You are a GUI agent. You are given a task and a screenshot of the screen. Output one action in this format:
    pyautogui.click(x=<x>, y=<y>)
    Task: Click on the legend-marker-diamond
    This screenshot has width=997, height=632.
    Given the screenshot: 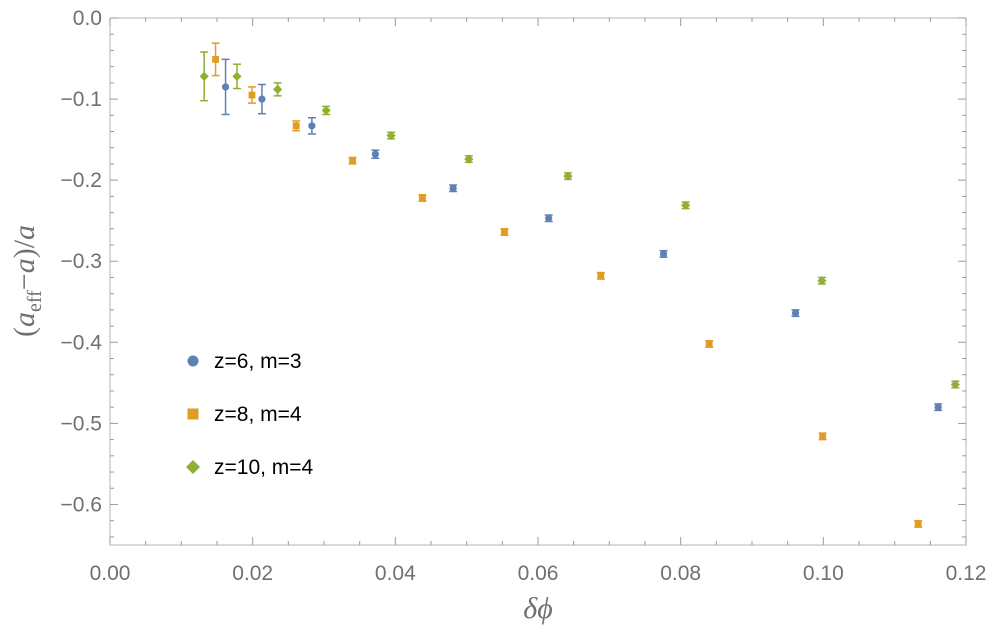 What is the action you would take?
    pyautogui.click(x=193, y=467)
    